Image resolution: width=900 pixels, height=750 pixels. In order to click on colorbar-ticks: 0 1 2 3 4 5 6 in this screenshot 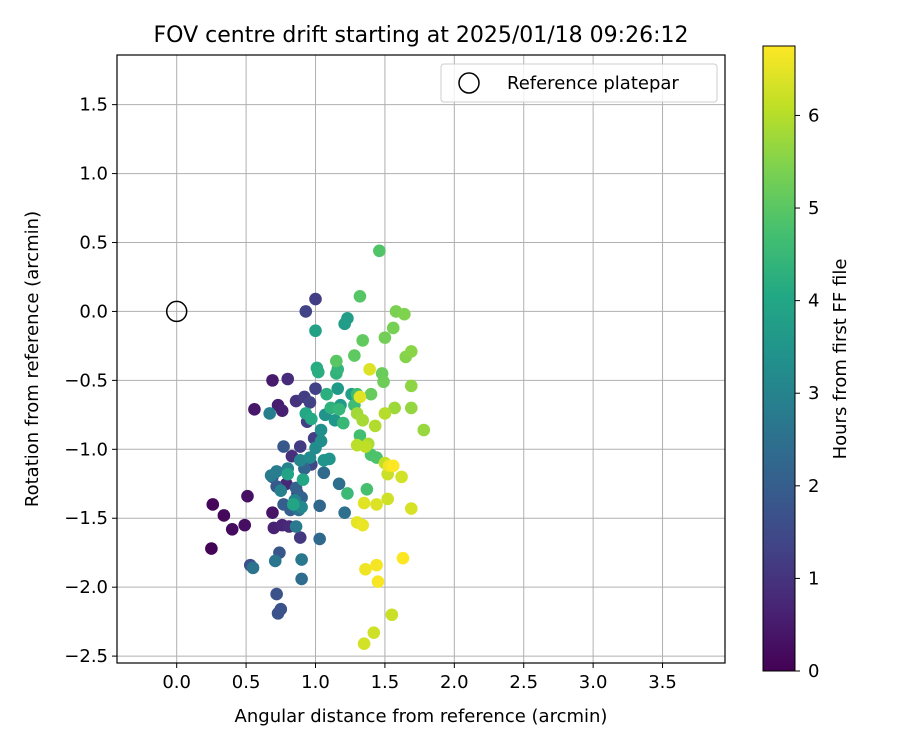, I will do `click(807, 393)`.